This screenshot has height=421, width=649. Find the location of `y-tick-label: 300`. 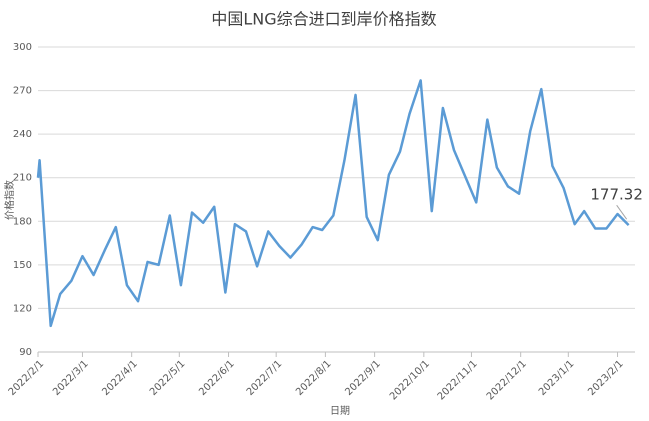

y-tick-label: 300 is located at coordinates (22, 47).